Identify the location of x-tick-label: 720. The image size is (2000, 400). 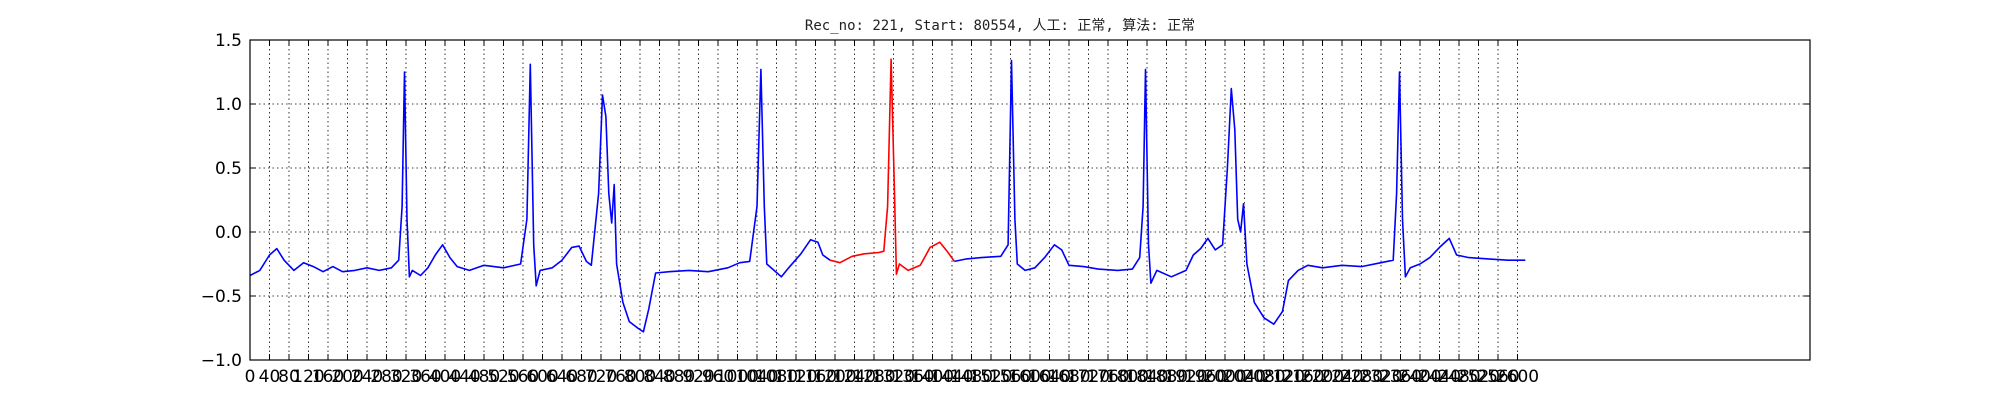
(601, 377).